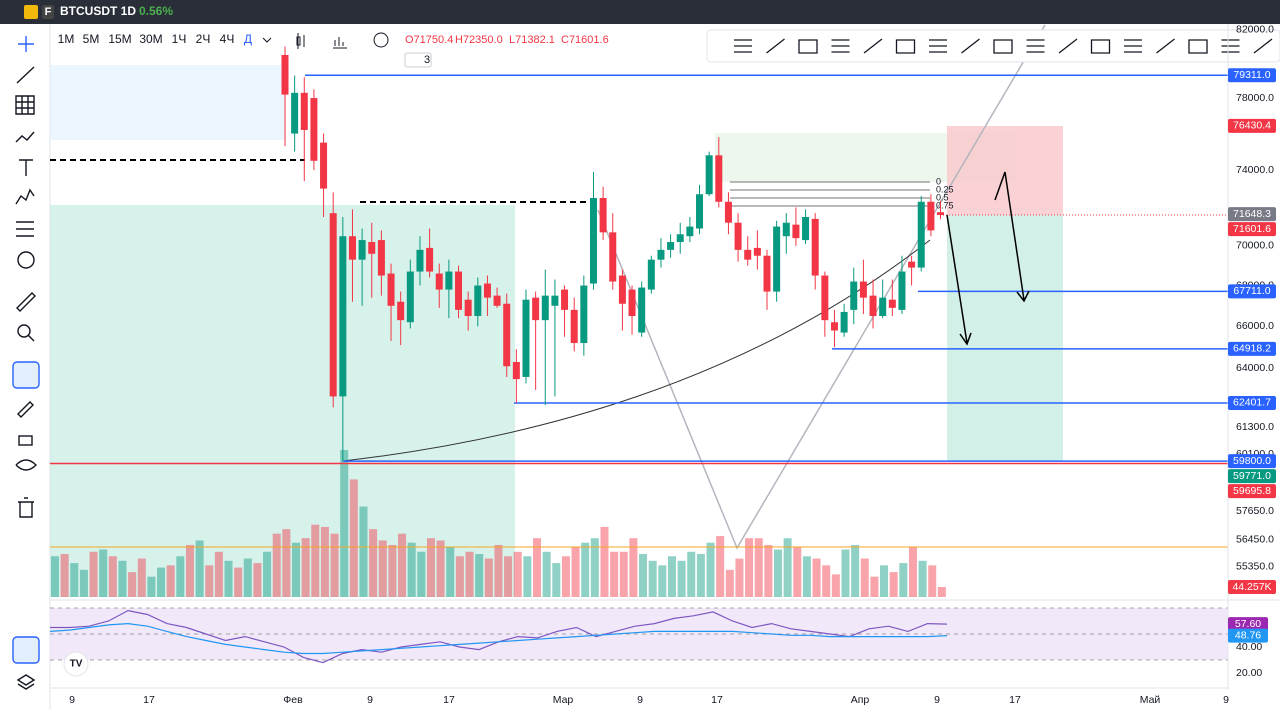 This screenshot has height=710, width=1280. What do you see at coordinates (300, 41) in the screenshot?
I see `candle-icon` at bounding box center [300, 41].